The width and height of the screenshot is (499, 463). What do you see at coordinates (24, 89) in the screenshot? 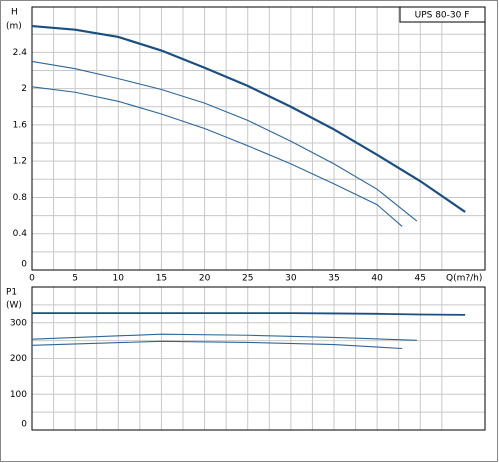
I see `y-tick-label: 2` at bounding box center [24, 89].